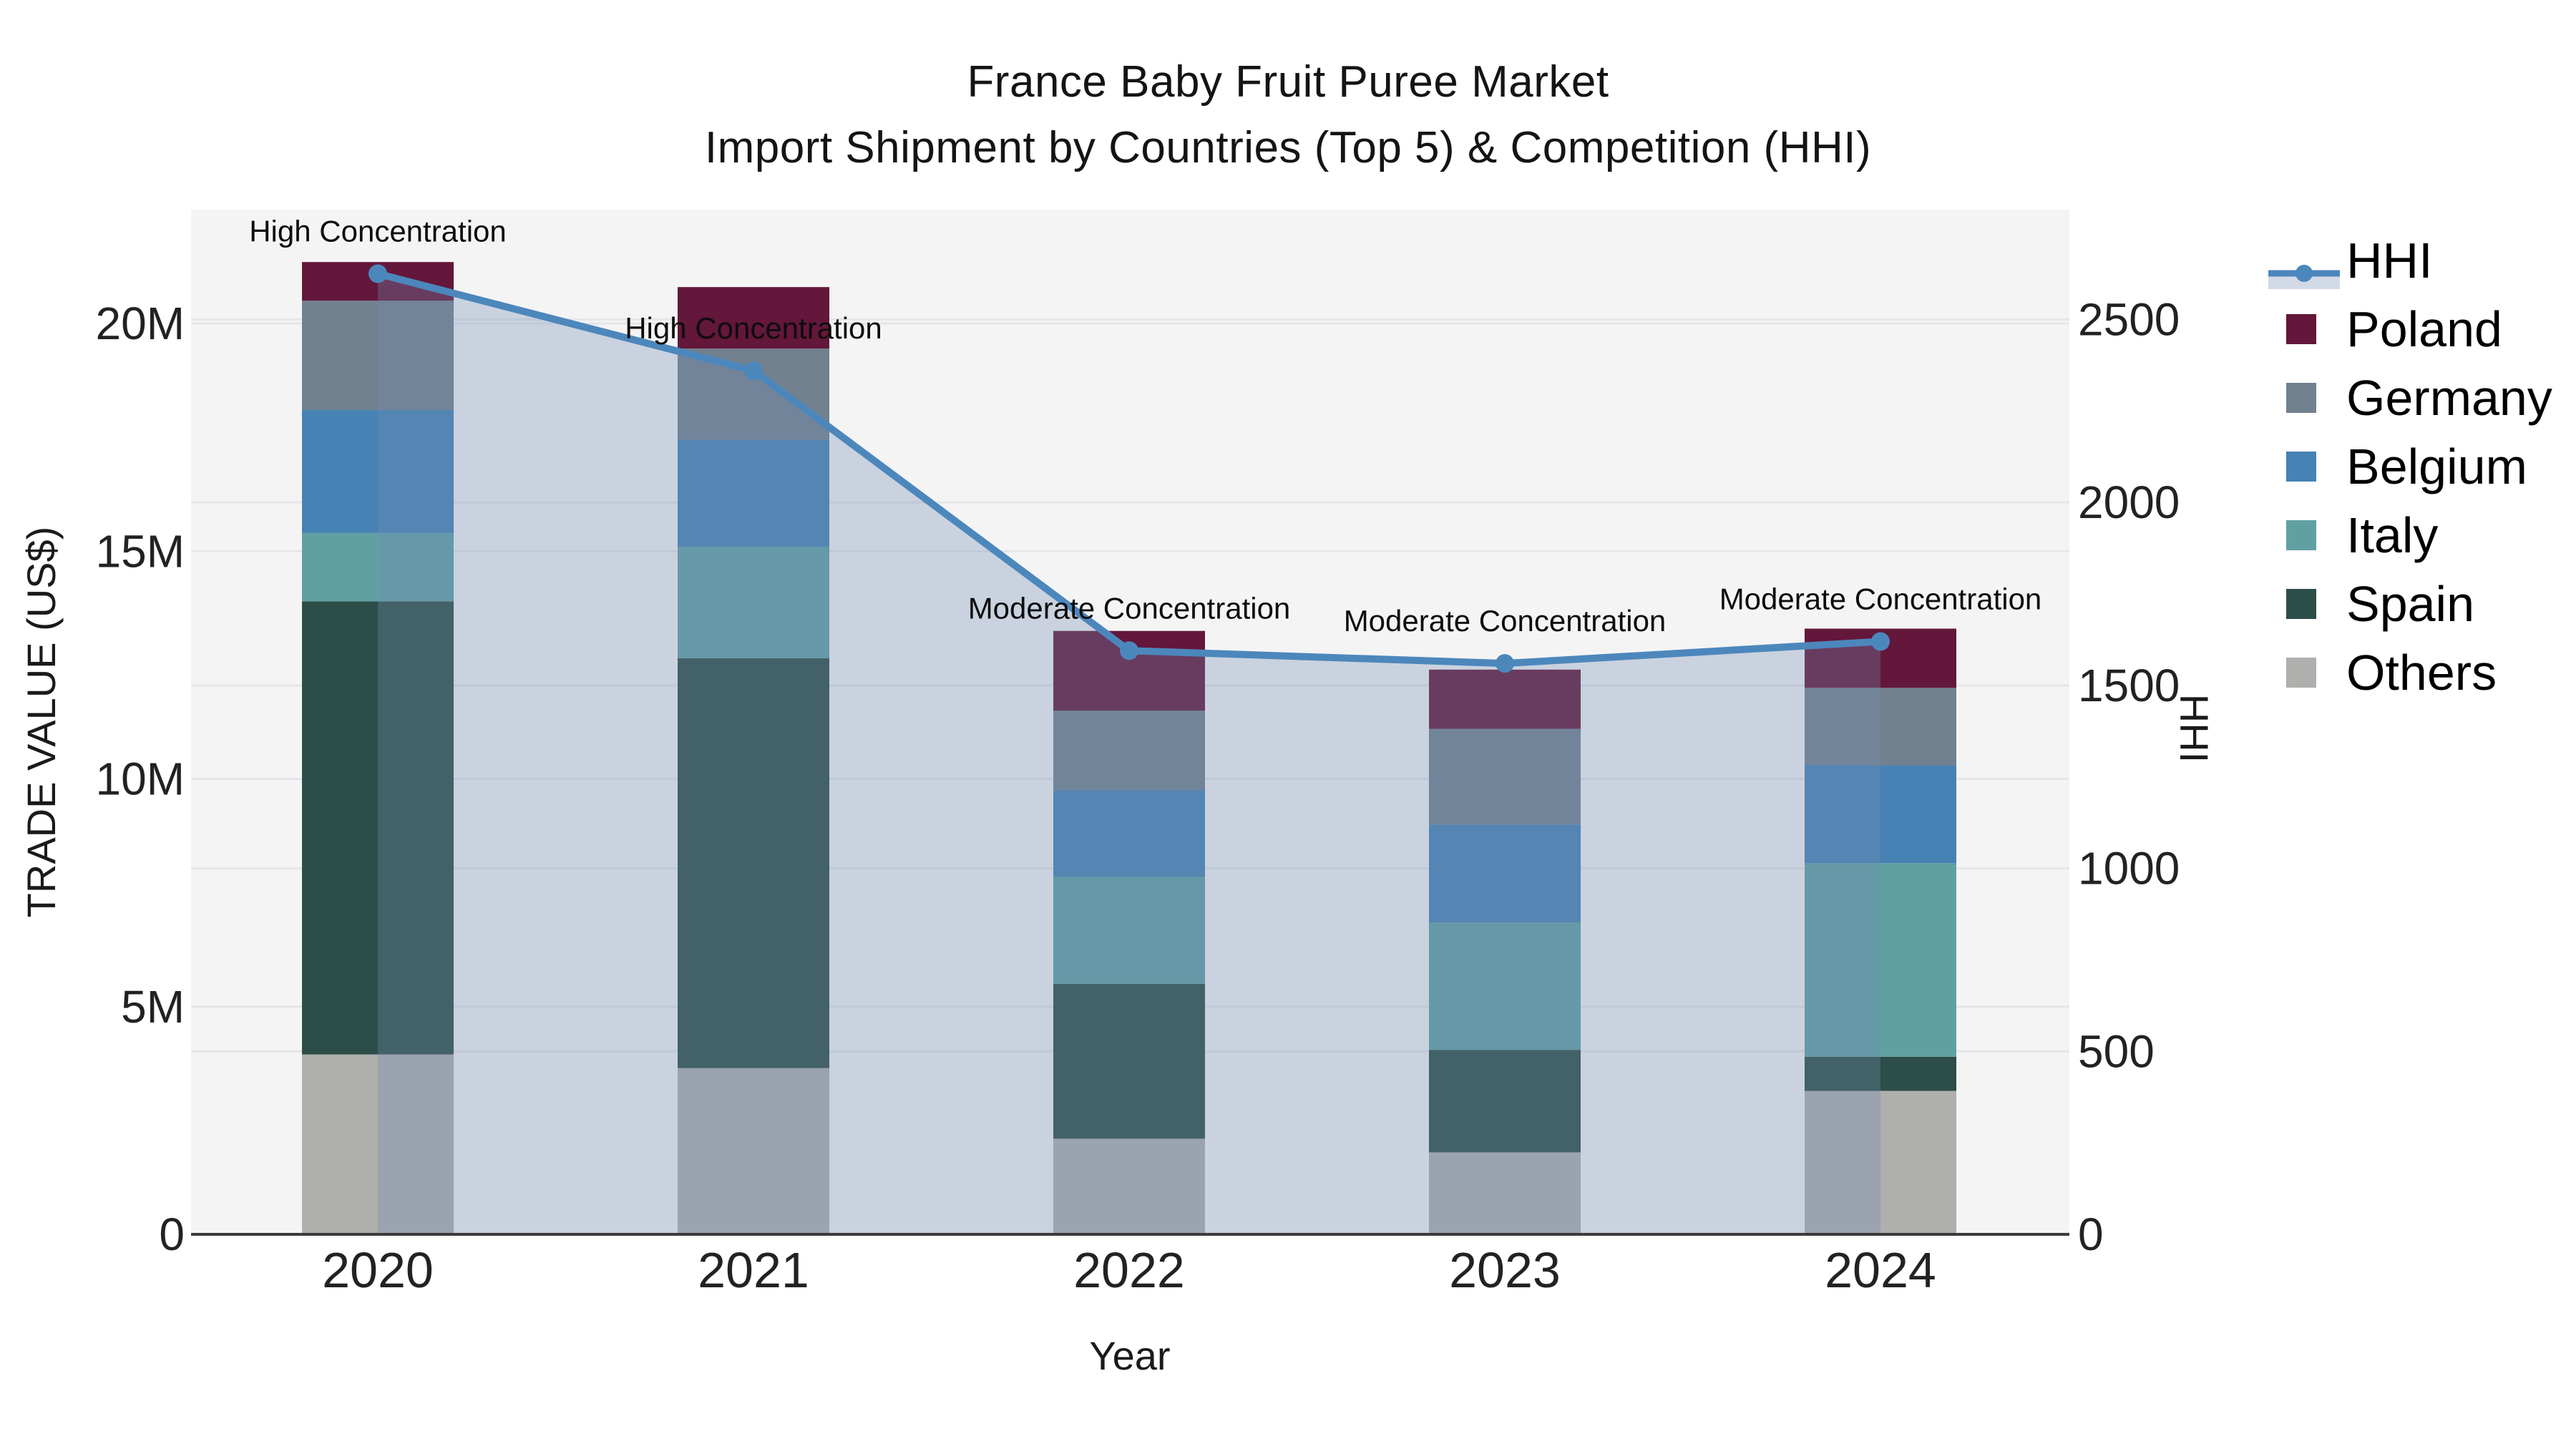  What do you see at coordinates (140, 551) in the screenshot?
I see `y-left-tick-15M: 15M` at bounding box center [140, 551].